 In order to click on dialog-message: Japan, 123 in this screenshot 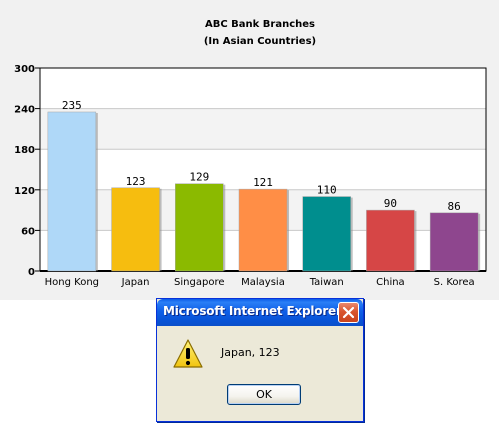, I will do `click(250, 352)`.